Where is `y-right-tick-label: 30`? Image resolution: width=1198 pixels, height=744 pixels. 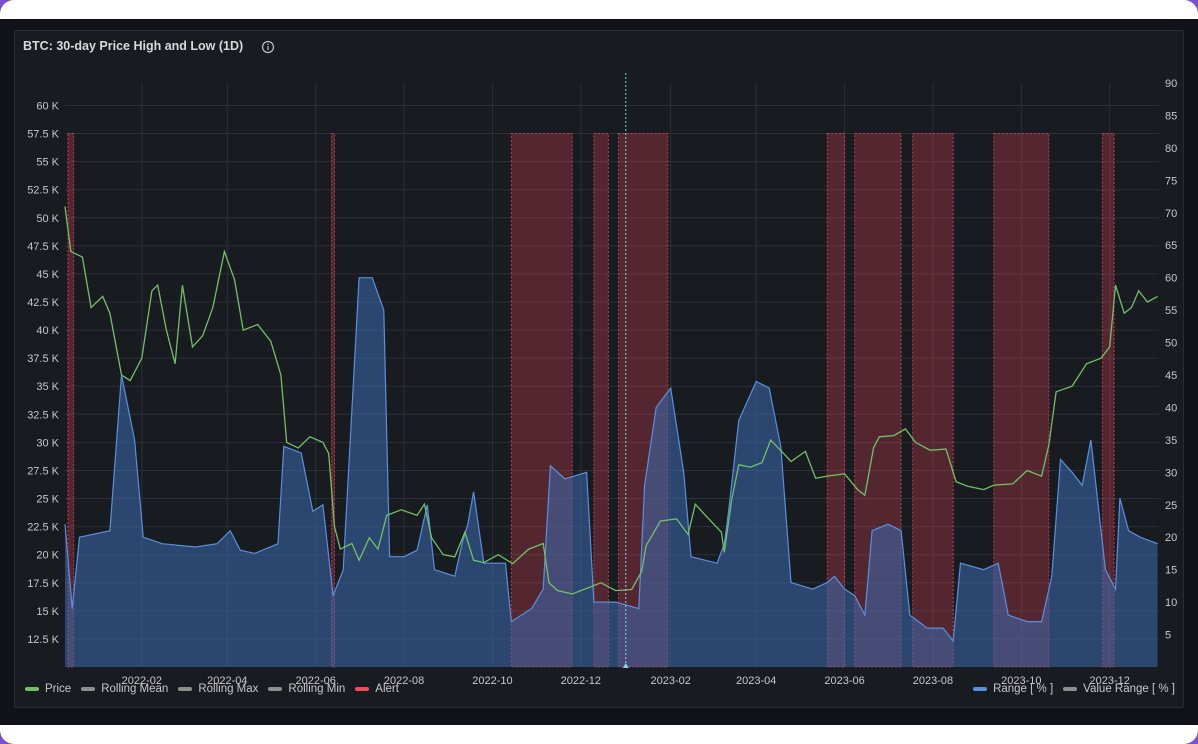
y-right-tick-label: 30 is located at coordinates (1171, 473).